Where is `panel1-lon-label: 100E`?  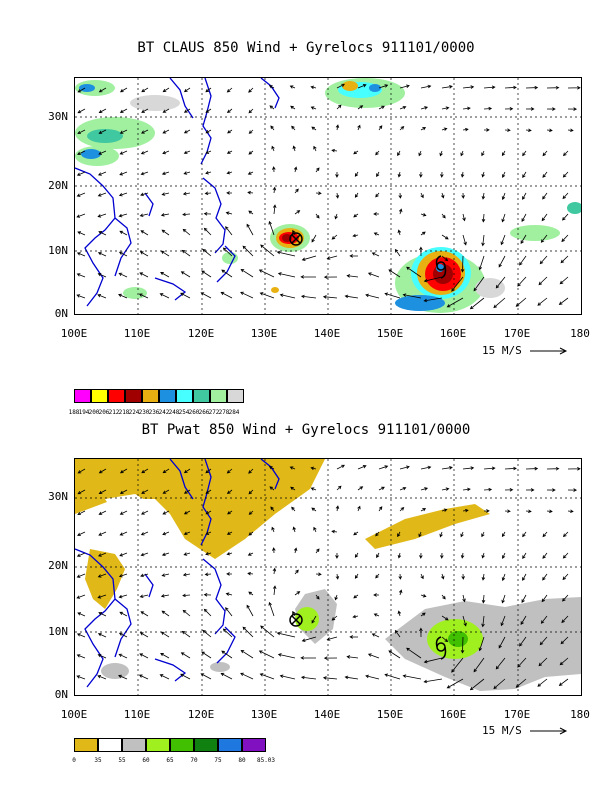
panel1-lon-label: 100E is located at coordinates (74, 333).